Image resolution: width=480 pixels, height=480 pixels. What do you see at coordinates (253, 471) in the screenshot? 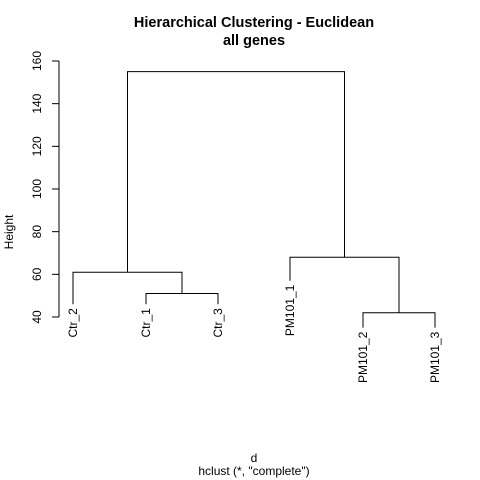
I see `method-sublabel: hclust (*, "complete")` at bounding box center [253, 471].